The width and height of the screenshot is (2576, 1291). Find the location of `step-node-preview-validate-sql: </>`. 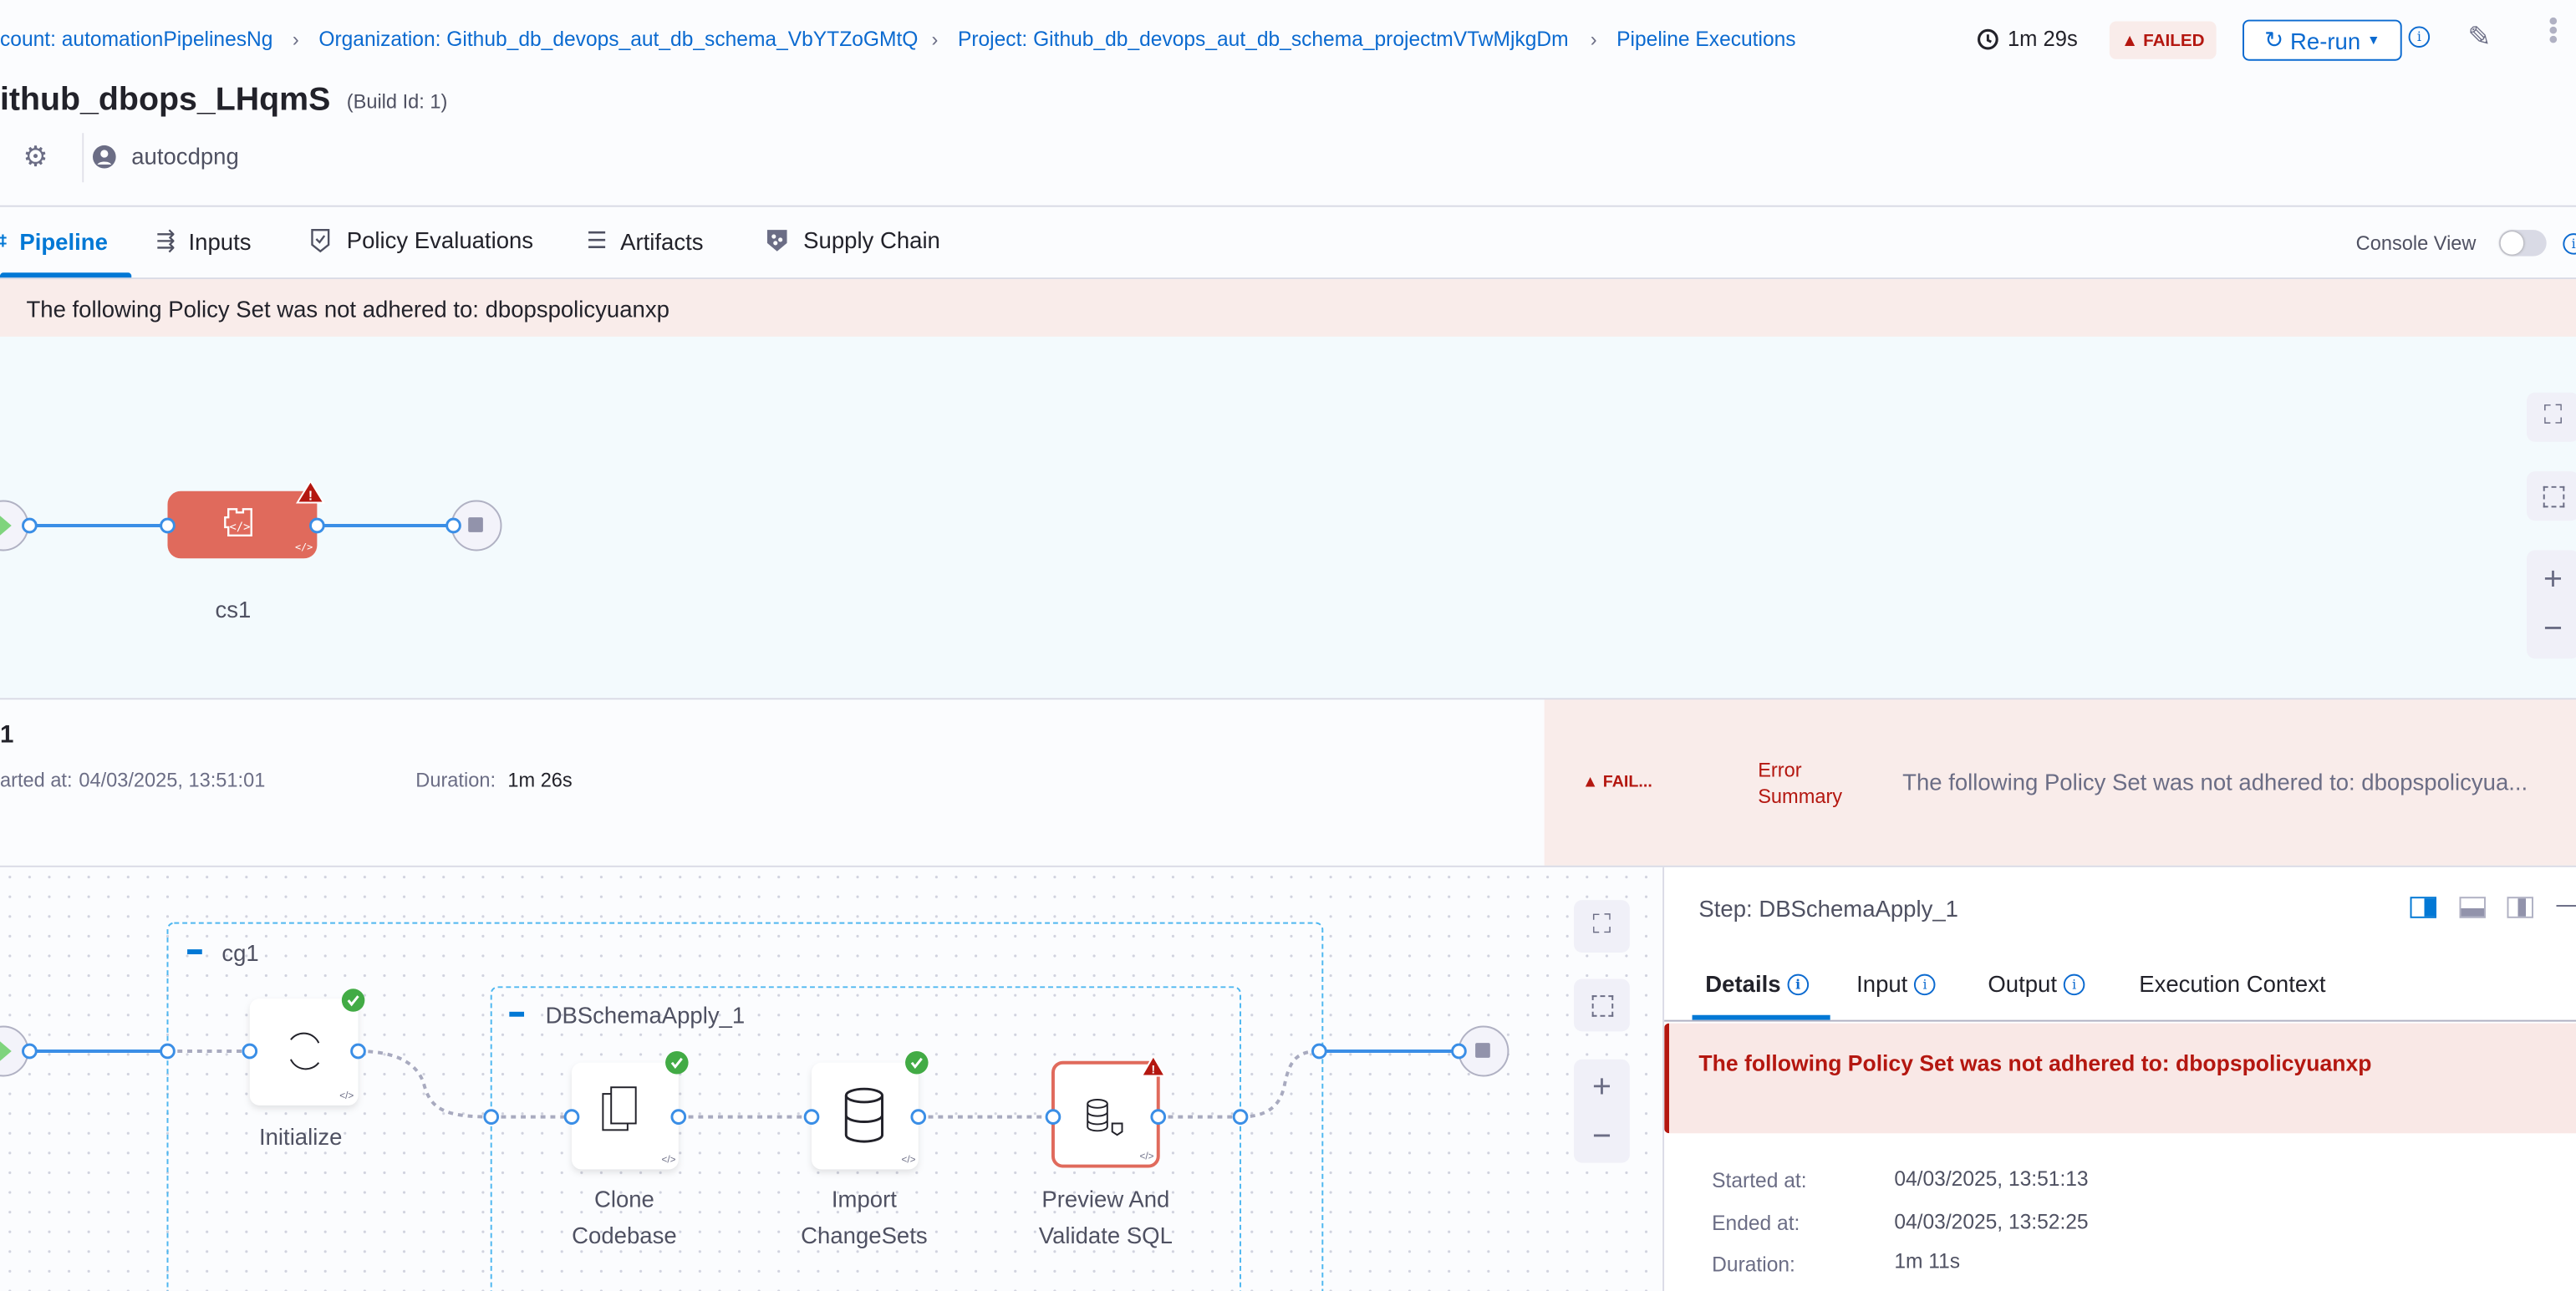

step-node-preview-validate-sql: </> is located at coordinates (1105, 1114).